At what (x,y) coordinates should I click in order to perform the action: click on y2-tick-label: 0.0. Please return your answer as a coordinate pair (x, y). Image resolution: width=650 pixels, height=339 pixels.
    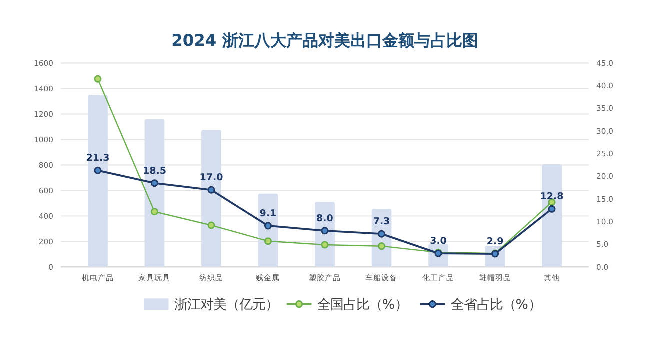
    Looking at the image, I should click on (602, 267).